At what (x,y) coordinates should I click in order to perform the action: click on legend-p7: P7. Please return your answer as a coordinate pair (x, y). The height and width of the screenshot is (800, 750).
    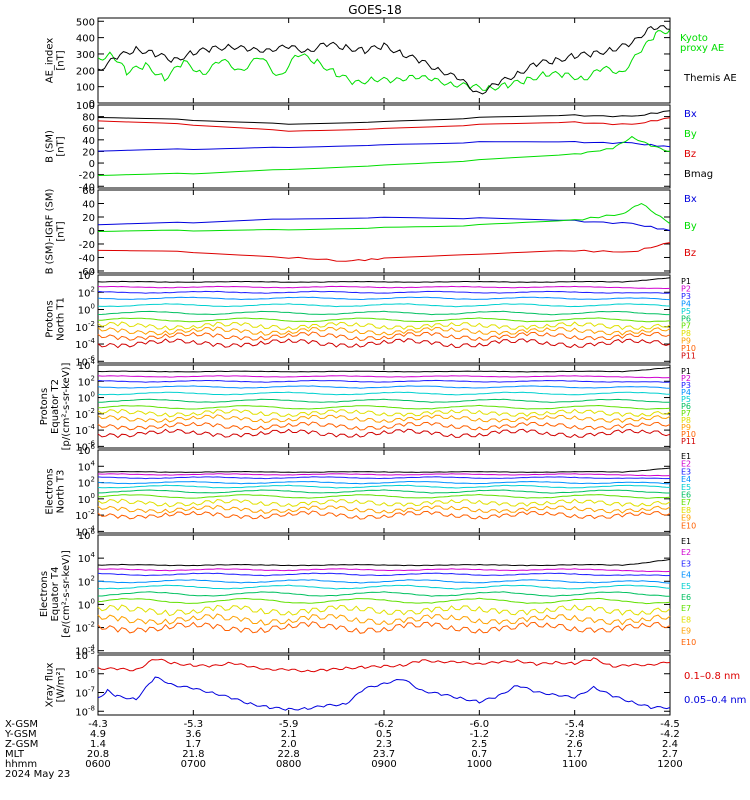
    Looking at the image, I should click on (686, 413).